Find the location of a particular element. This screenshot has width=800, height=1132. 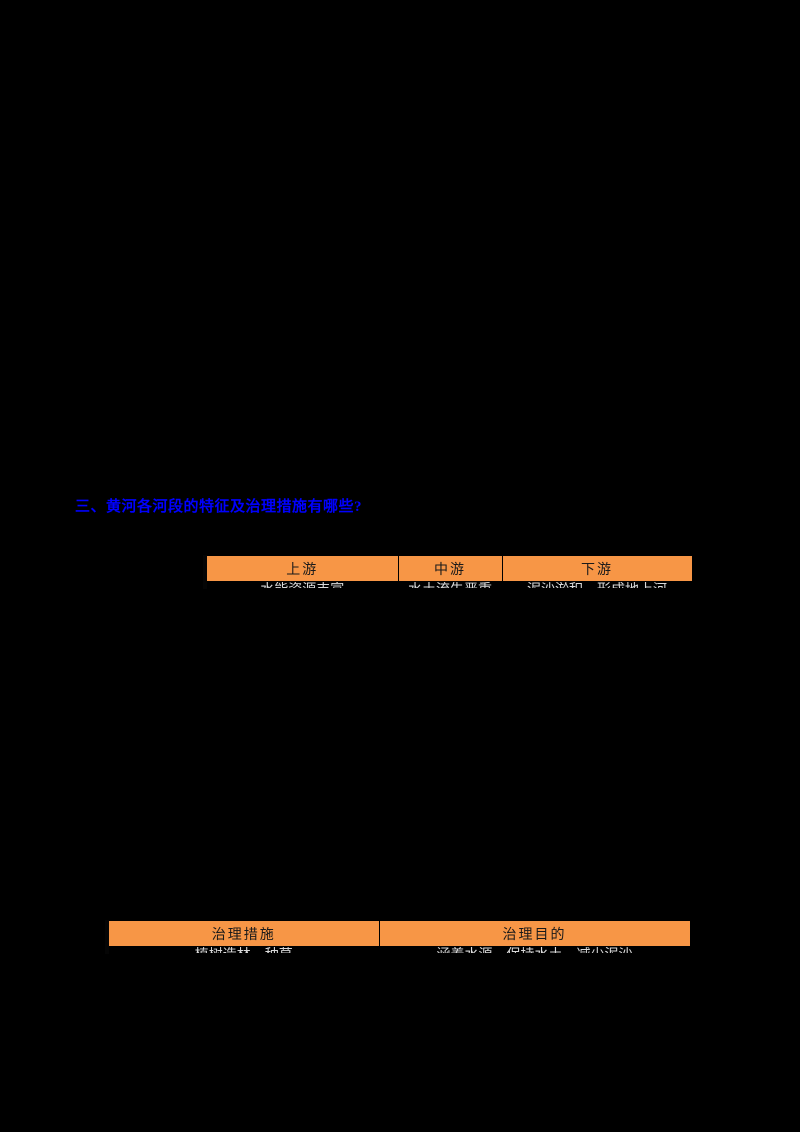

section-heading: 三、黄河各河段的特征及治理措施有哪些? is located at coordinates (219, 507).